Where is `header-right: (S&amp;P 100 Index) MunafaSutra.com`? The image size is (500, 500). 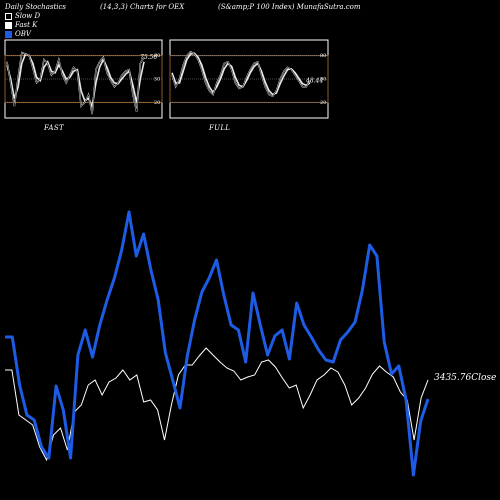 header-right: (S&amp;P 100 Index) MunafaSutra.com is located at coordinates (289, 7).